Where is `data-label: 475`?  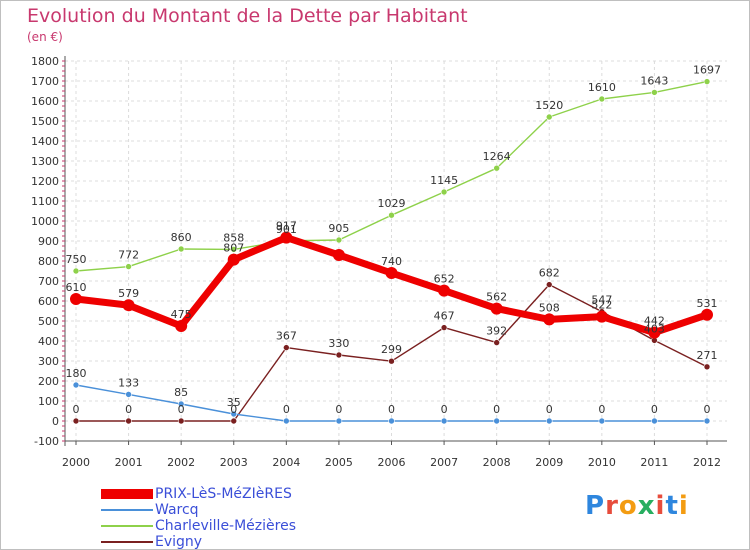
data-label: 475 is located at coordinates (181, 314).